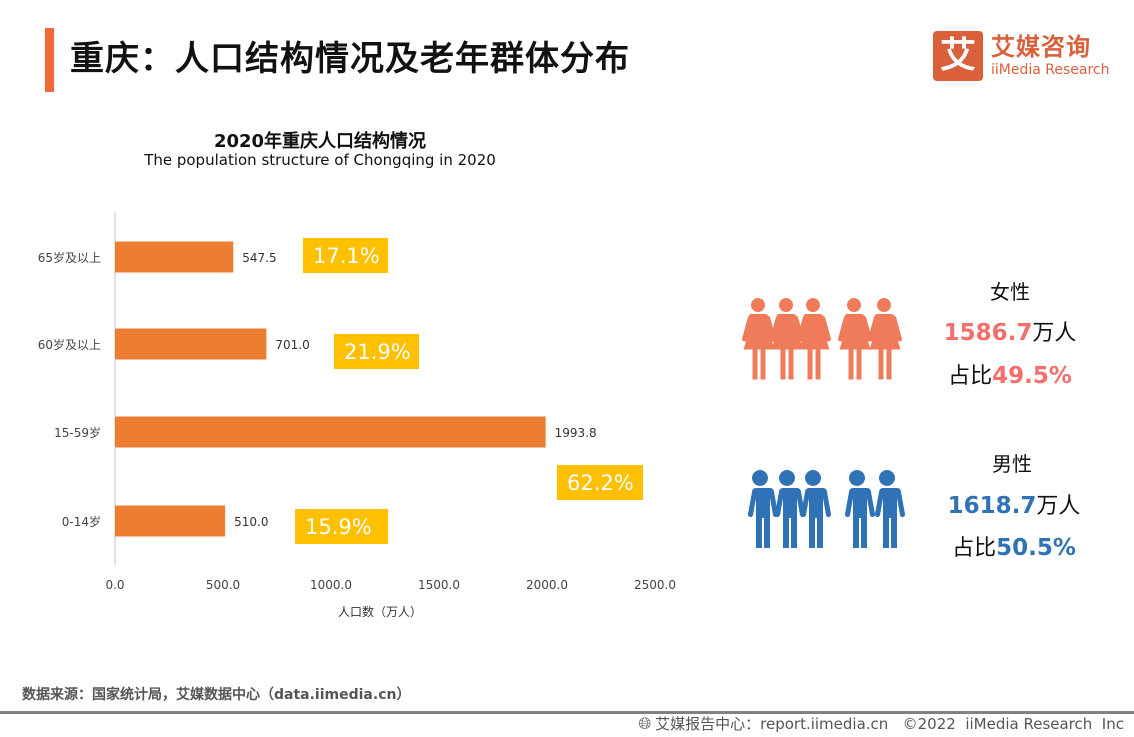  Describe the element at coordinates (1032, 376) in the screenshot. I see `female-ratio-value: 49.5%` at that location.